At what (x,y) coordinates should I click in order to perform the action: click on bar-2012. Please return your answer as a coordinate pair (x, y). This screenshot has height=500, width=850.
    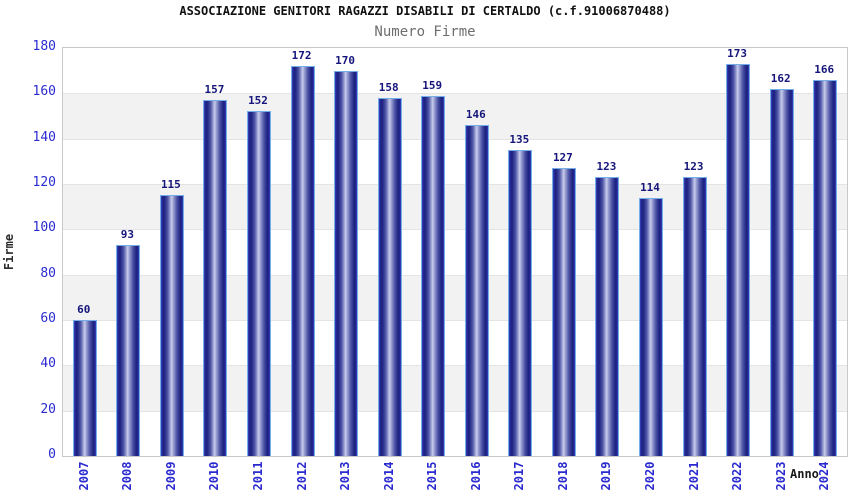
    Looking at the image, I should click on (302, 261).